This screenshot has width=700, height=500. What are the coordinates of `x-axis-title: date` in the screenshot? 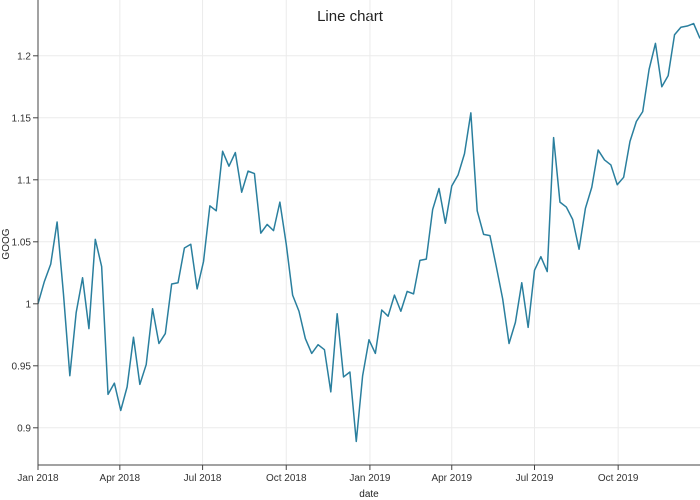 It's located at (369, 494).